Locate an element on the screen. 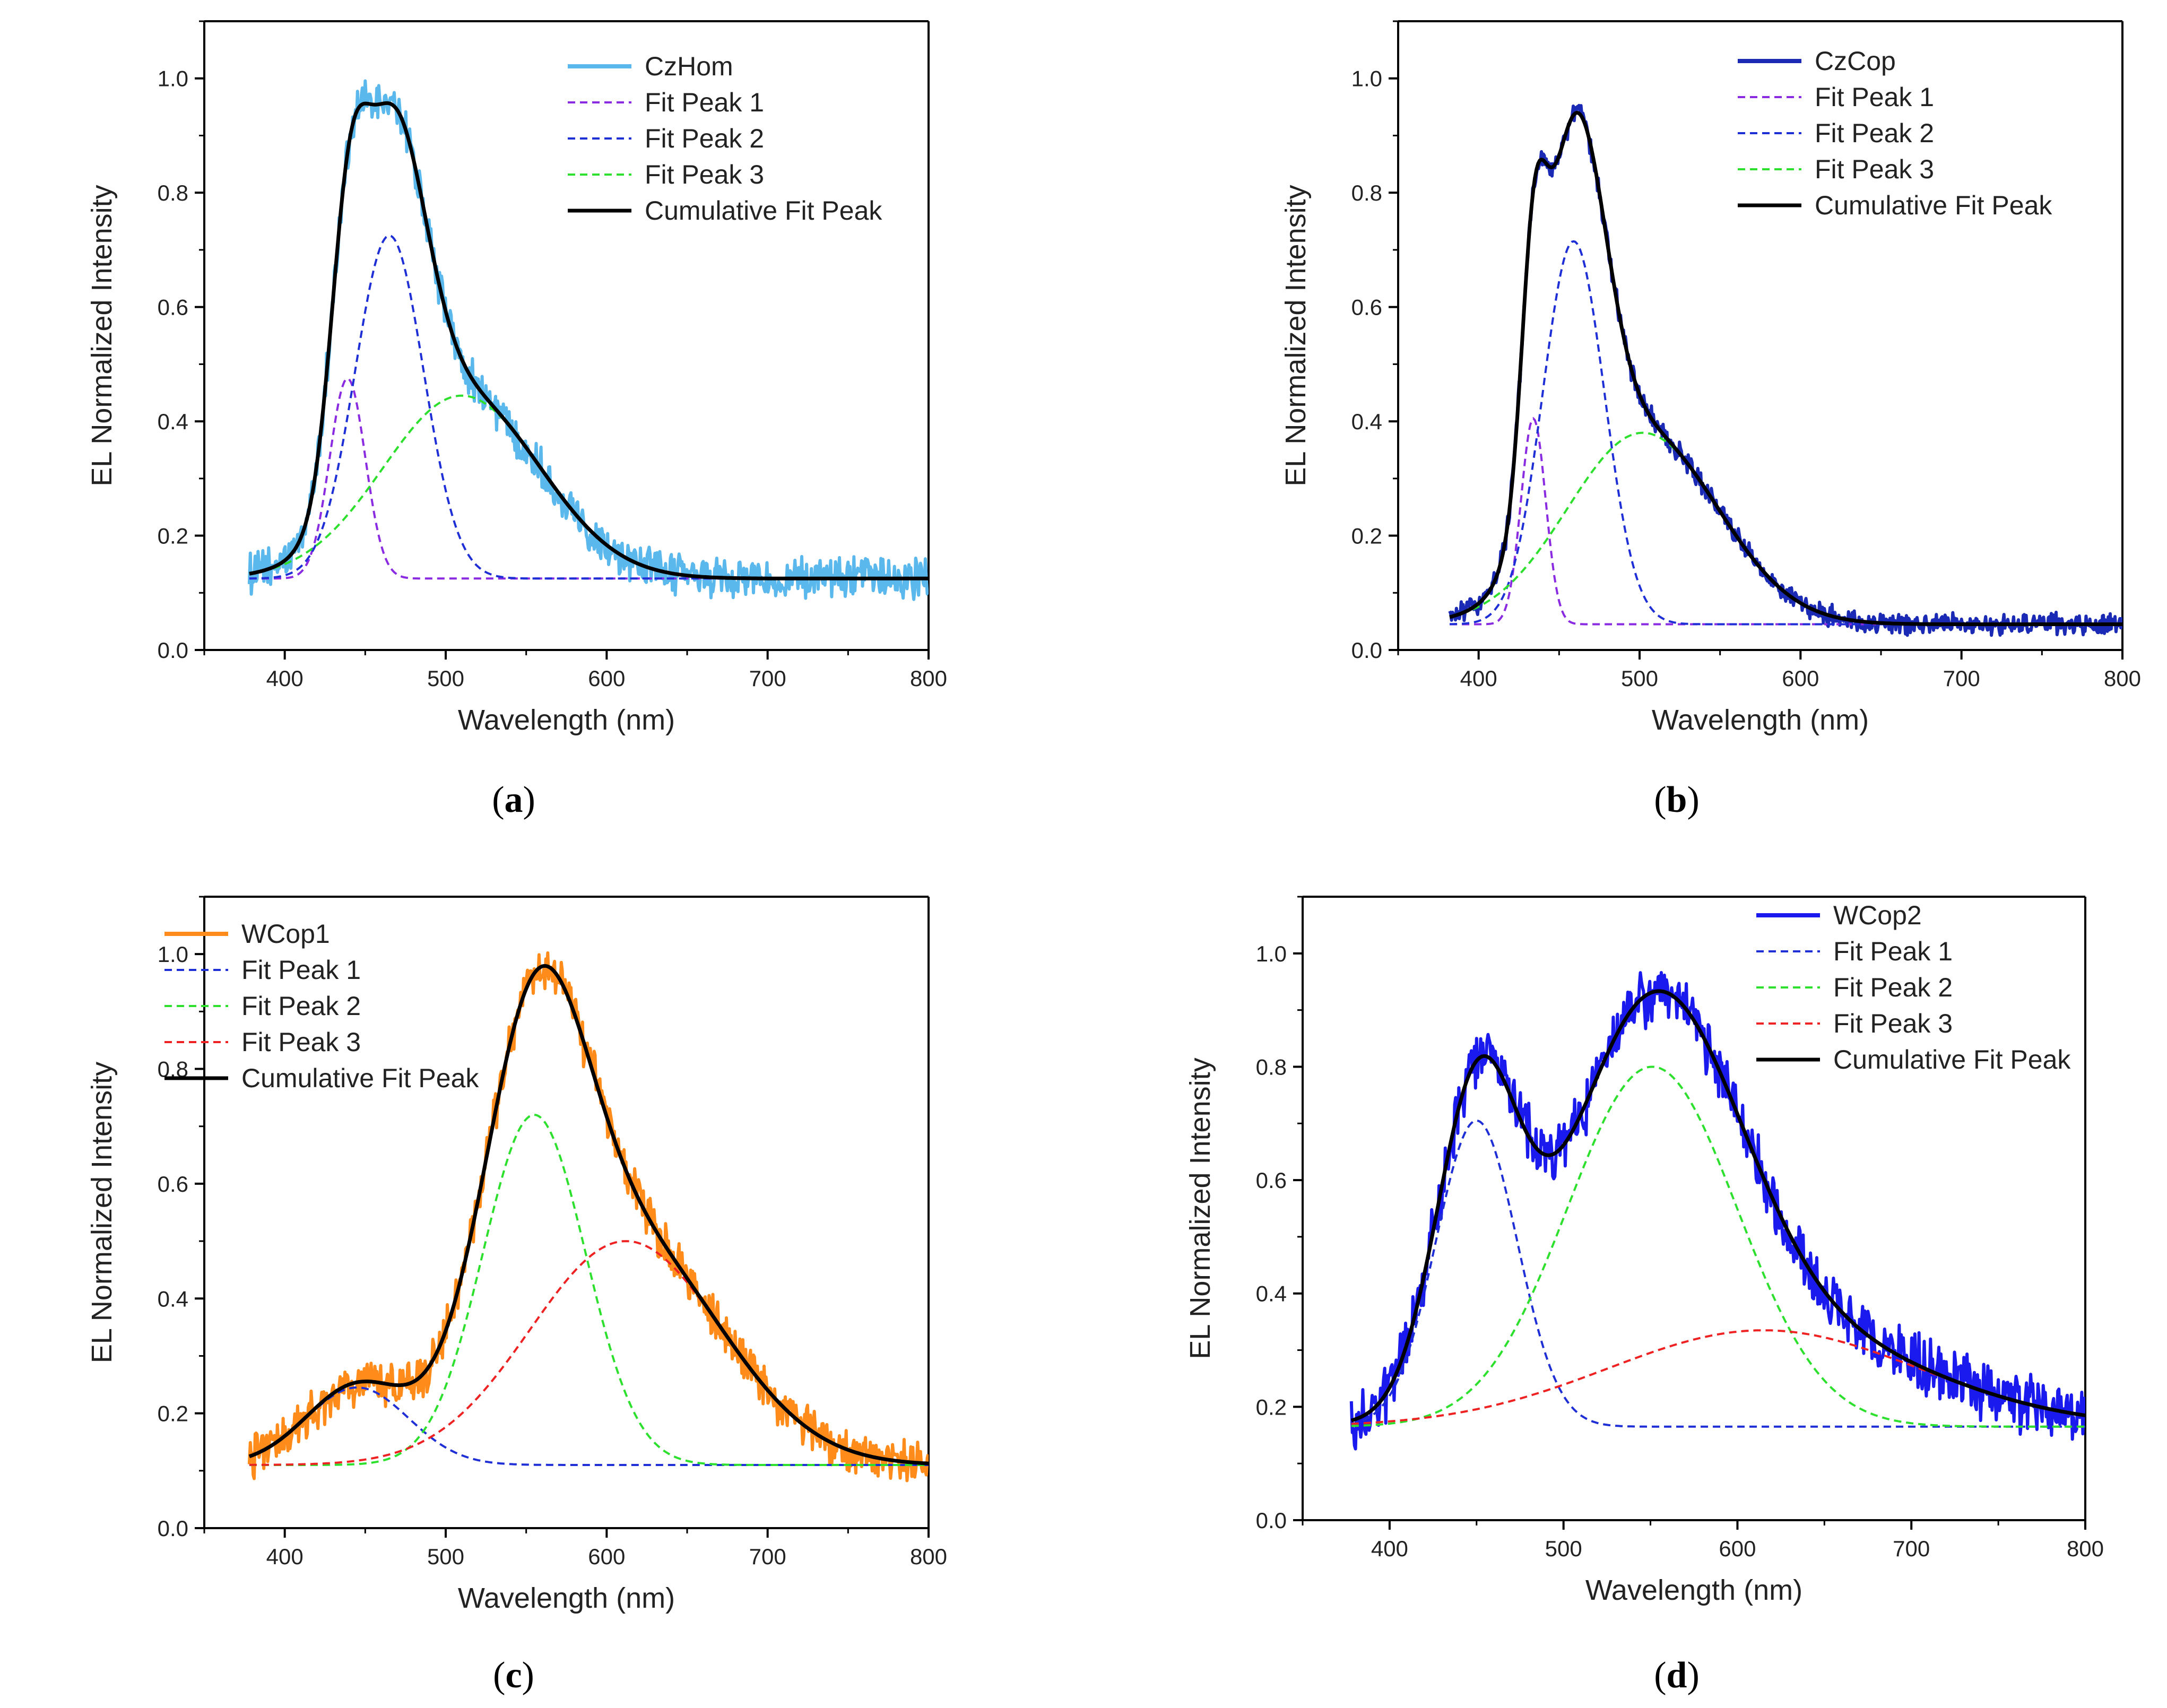  series-measured-b is located at coordinates (1785, 370).